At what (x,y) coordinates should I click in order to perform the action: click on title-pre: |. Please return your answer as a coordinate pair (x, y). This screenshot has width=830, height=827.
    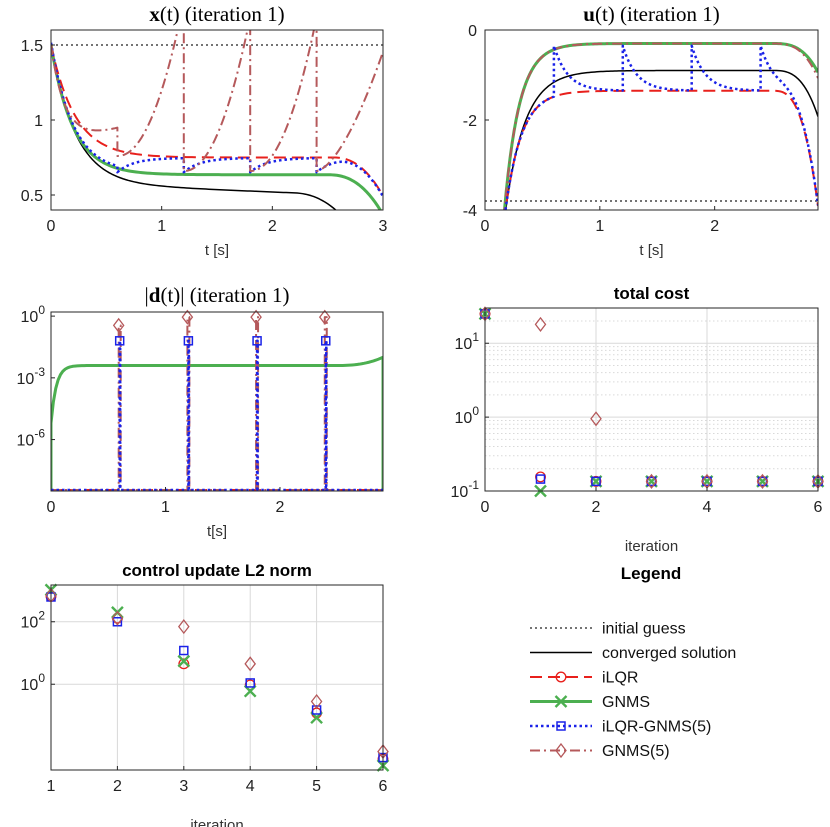
    Looking at the image, I should click on (147, 295).